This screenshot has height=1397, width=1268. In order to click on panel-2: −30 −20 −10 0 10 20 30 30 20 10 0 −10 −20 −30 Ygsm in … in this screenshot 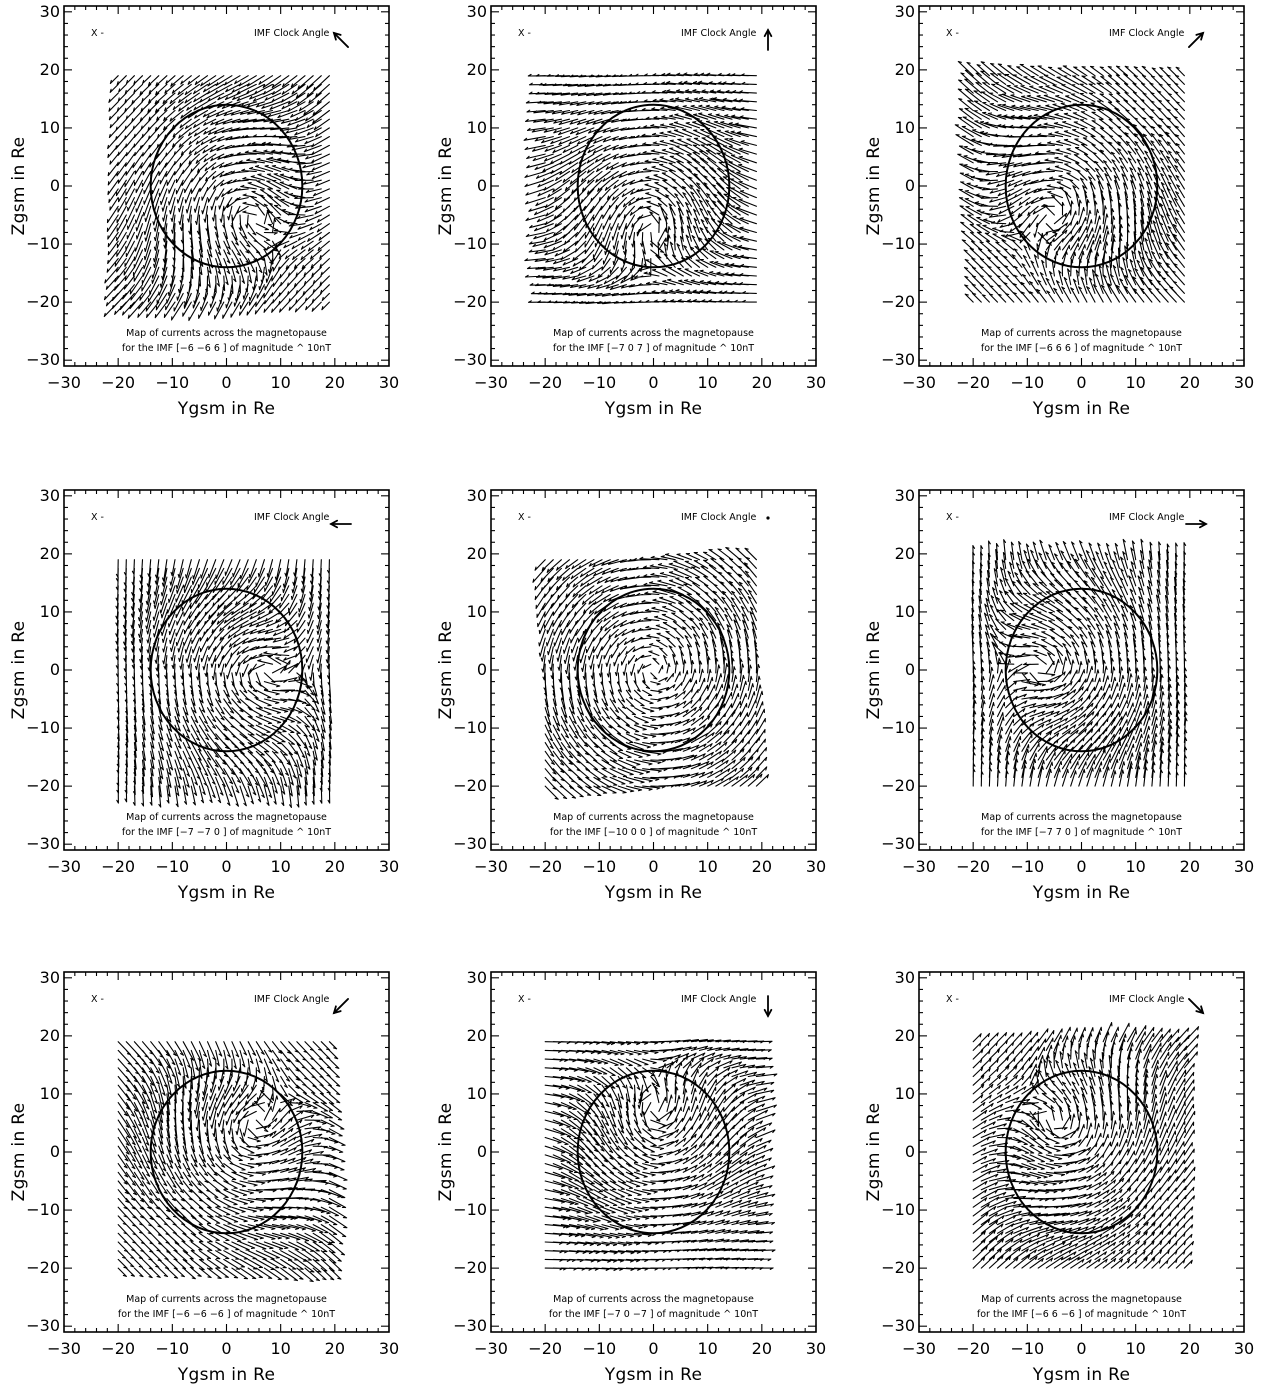, I will do `click(631, 210)`.